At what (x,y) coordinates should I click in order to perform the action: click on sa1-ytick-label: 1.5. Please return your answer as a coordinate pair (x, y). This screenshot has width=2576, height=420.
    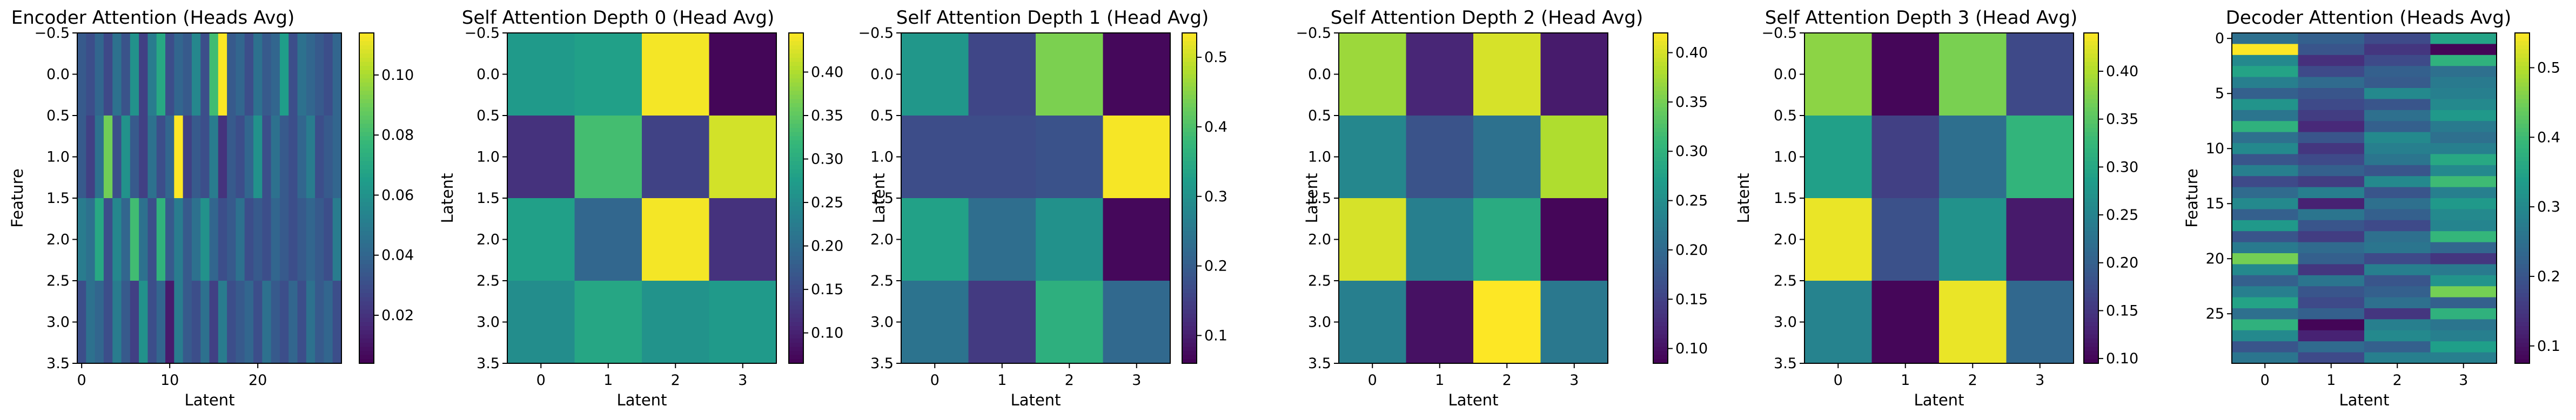
    Looking at the image, I should click on (882, 199).